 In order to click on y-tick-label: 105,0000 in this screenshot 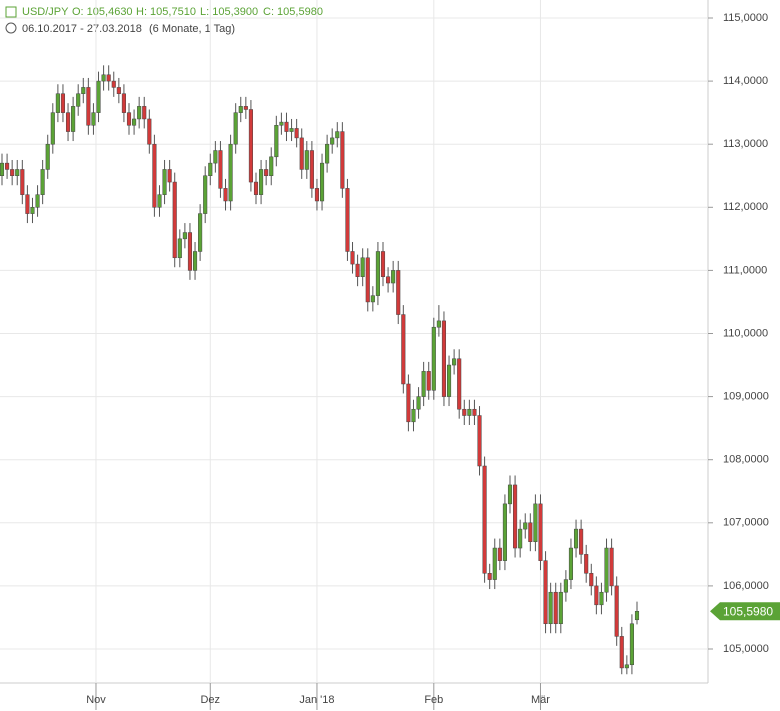, I will do `click(746, 649)`.